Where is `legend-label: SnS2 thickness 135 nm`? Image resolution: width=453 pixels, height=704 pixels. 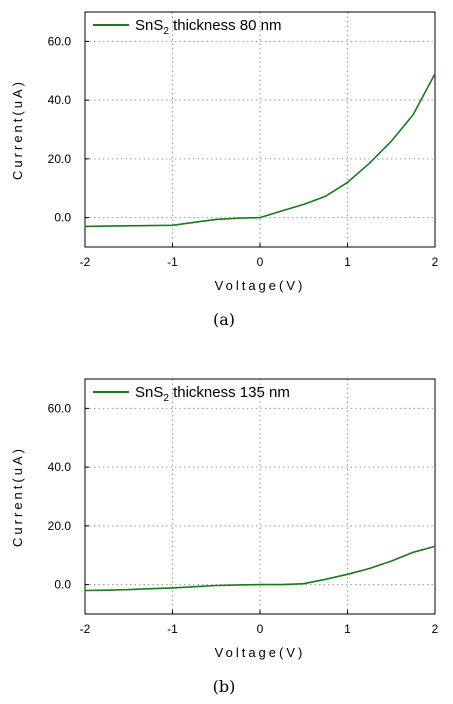
legend-label: SnS2 thickness 135 nm is located at coordinates (212, 394).